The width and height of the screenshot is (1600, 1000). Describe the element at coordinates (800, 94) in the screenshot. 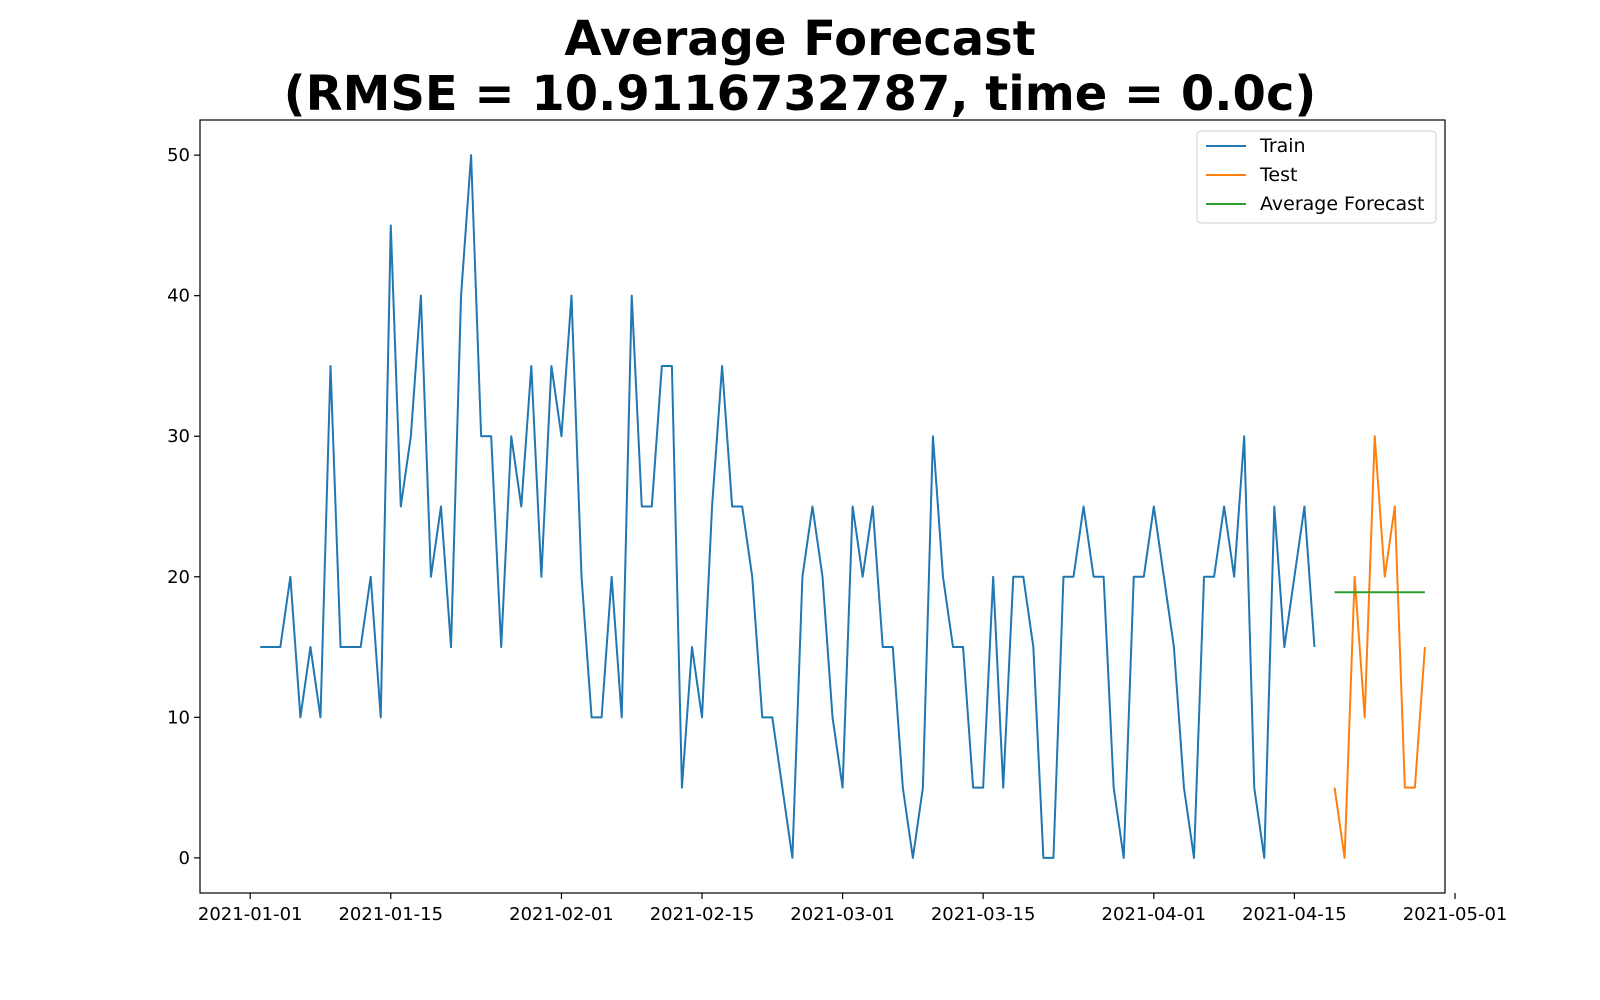

I see `chart-title-line2: (RMSE = 10.9116732787, time = 0.0c)` at that location.